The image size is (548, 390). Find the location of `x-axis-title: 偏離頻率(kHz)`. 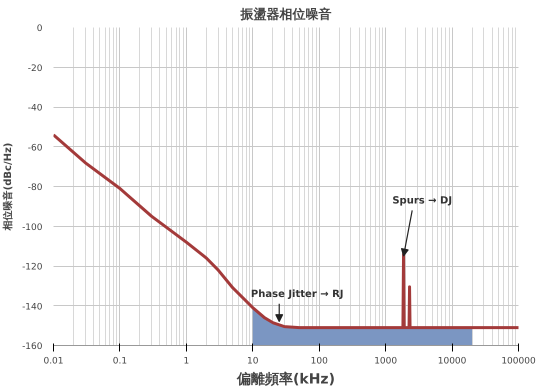

x-axis-title: 偏離頻率(kHz) is located at coordinates (285, 379).